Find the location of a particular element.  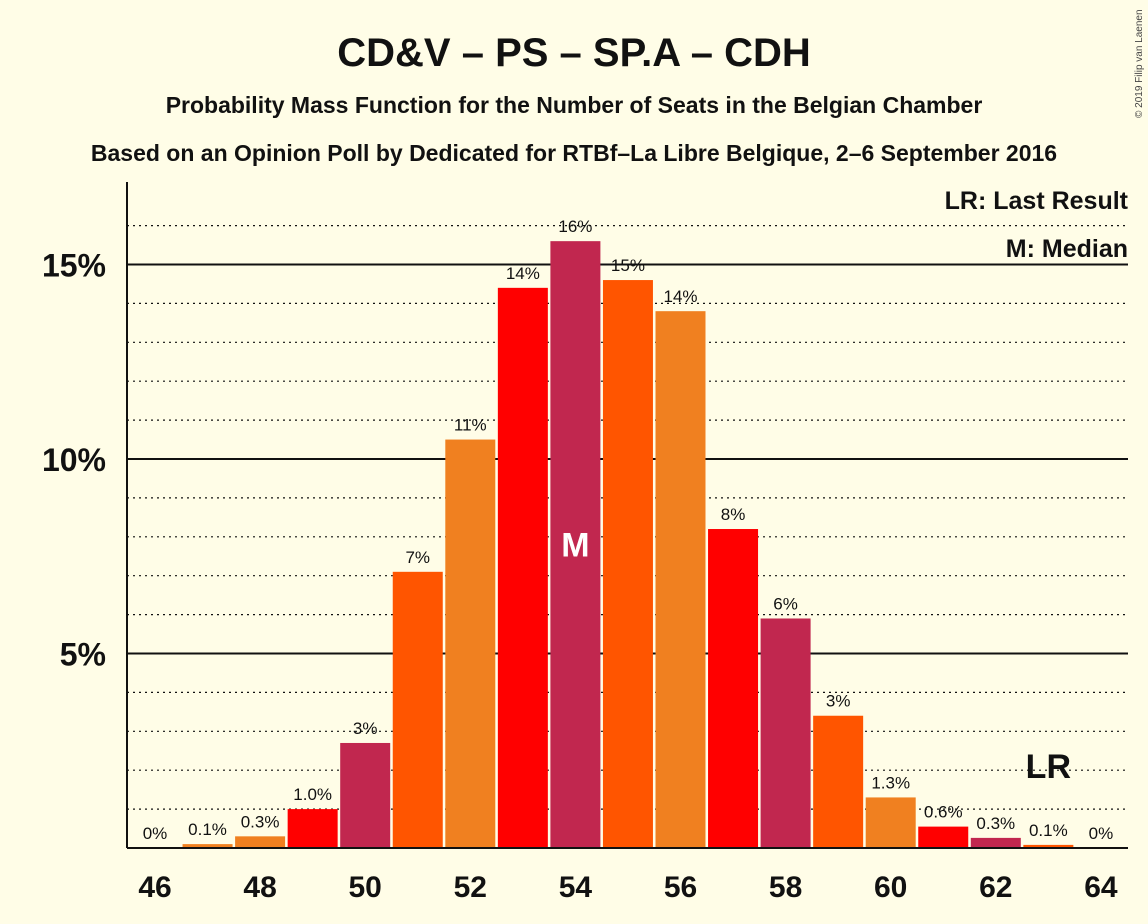

x-tick-label: 64 is located at coordinates (1101, 887).